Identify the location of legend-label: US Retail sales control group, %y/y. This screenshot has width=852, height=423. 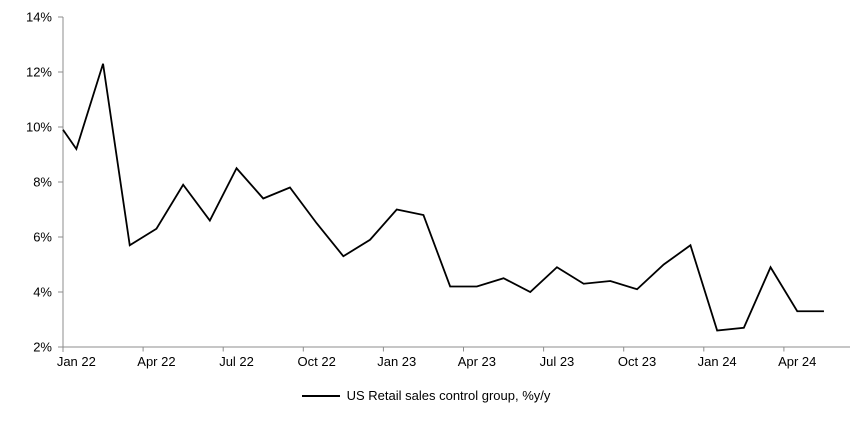
(448, 395).